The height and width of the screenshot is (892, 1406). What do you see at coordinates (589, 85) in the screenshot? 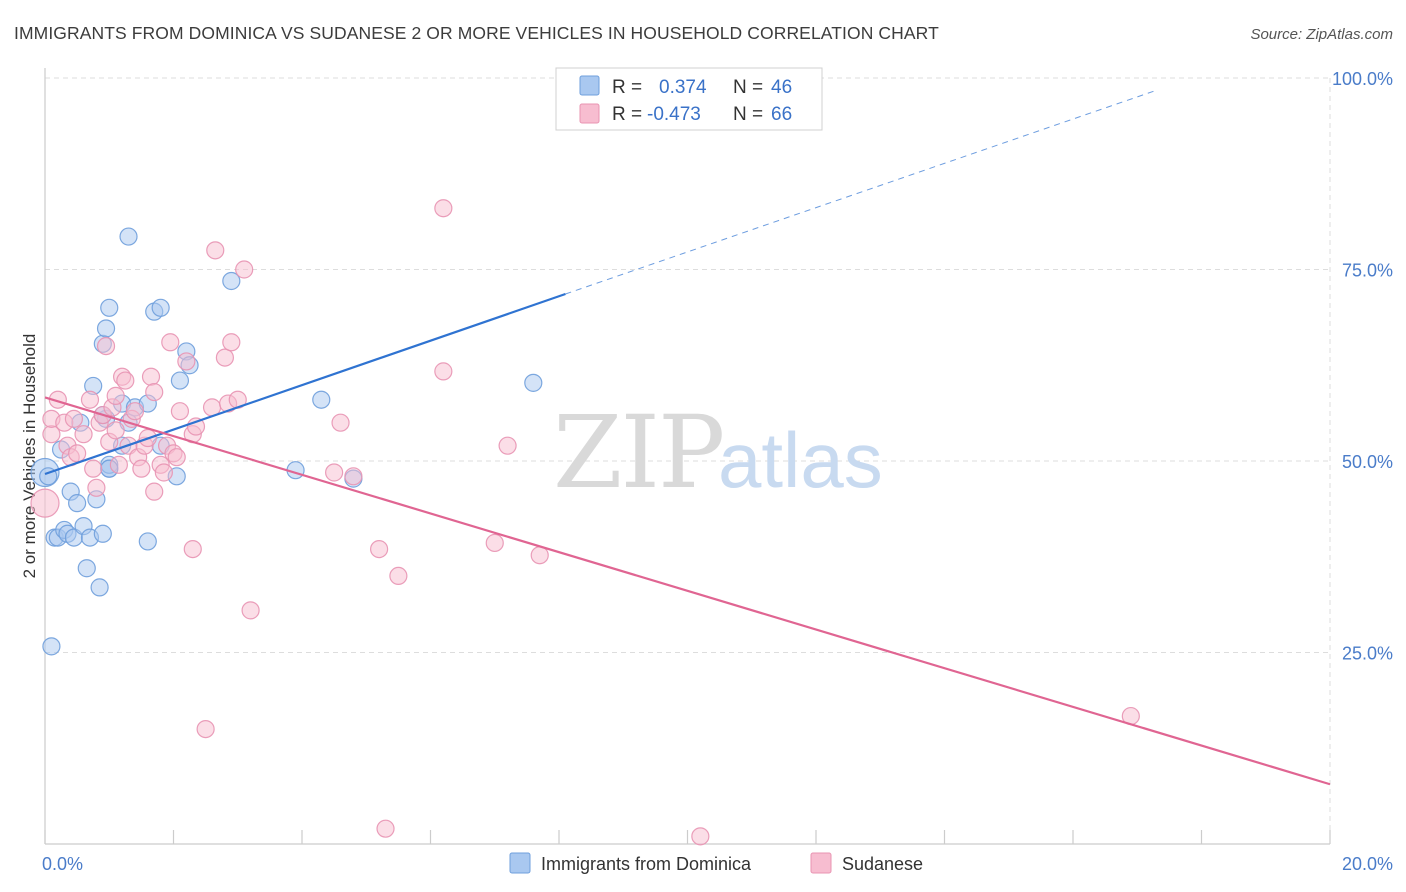
I see `legend-swatch-dominica` at bounding box center [589, 85].